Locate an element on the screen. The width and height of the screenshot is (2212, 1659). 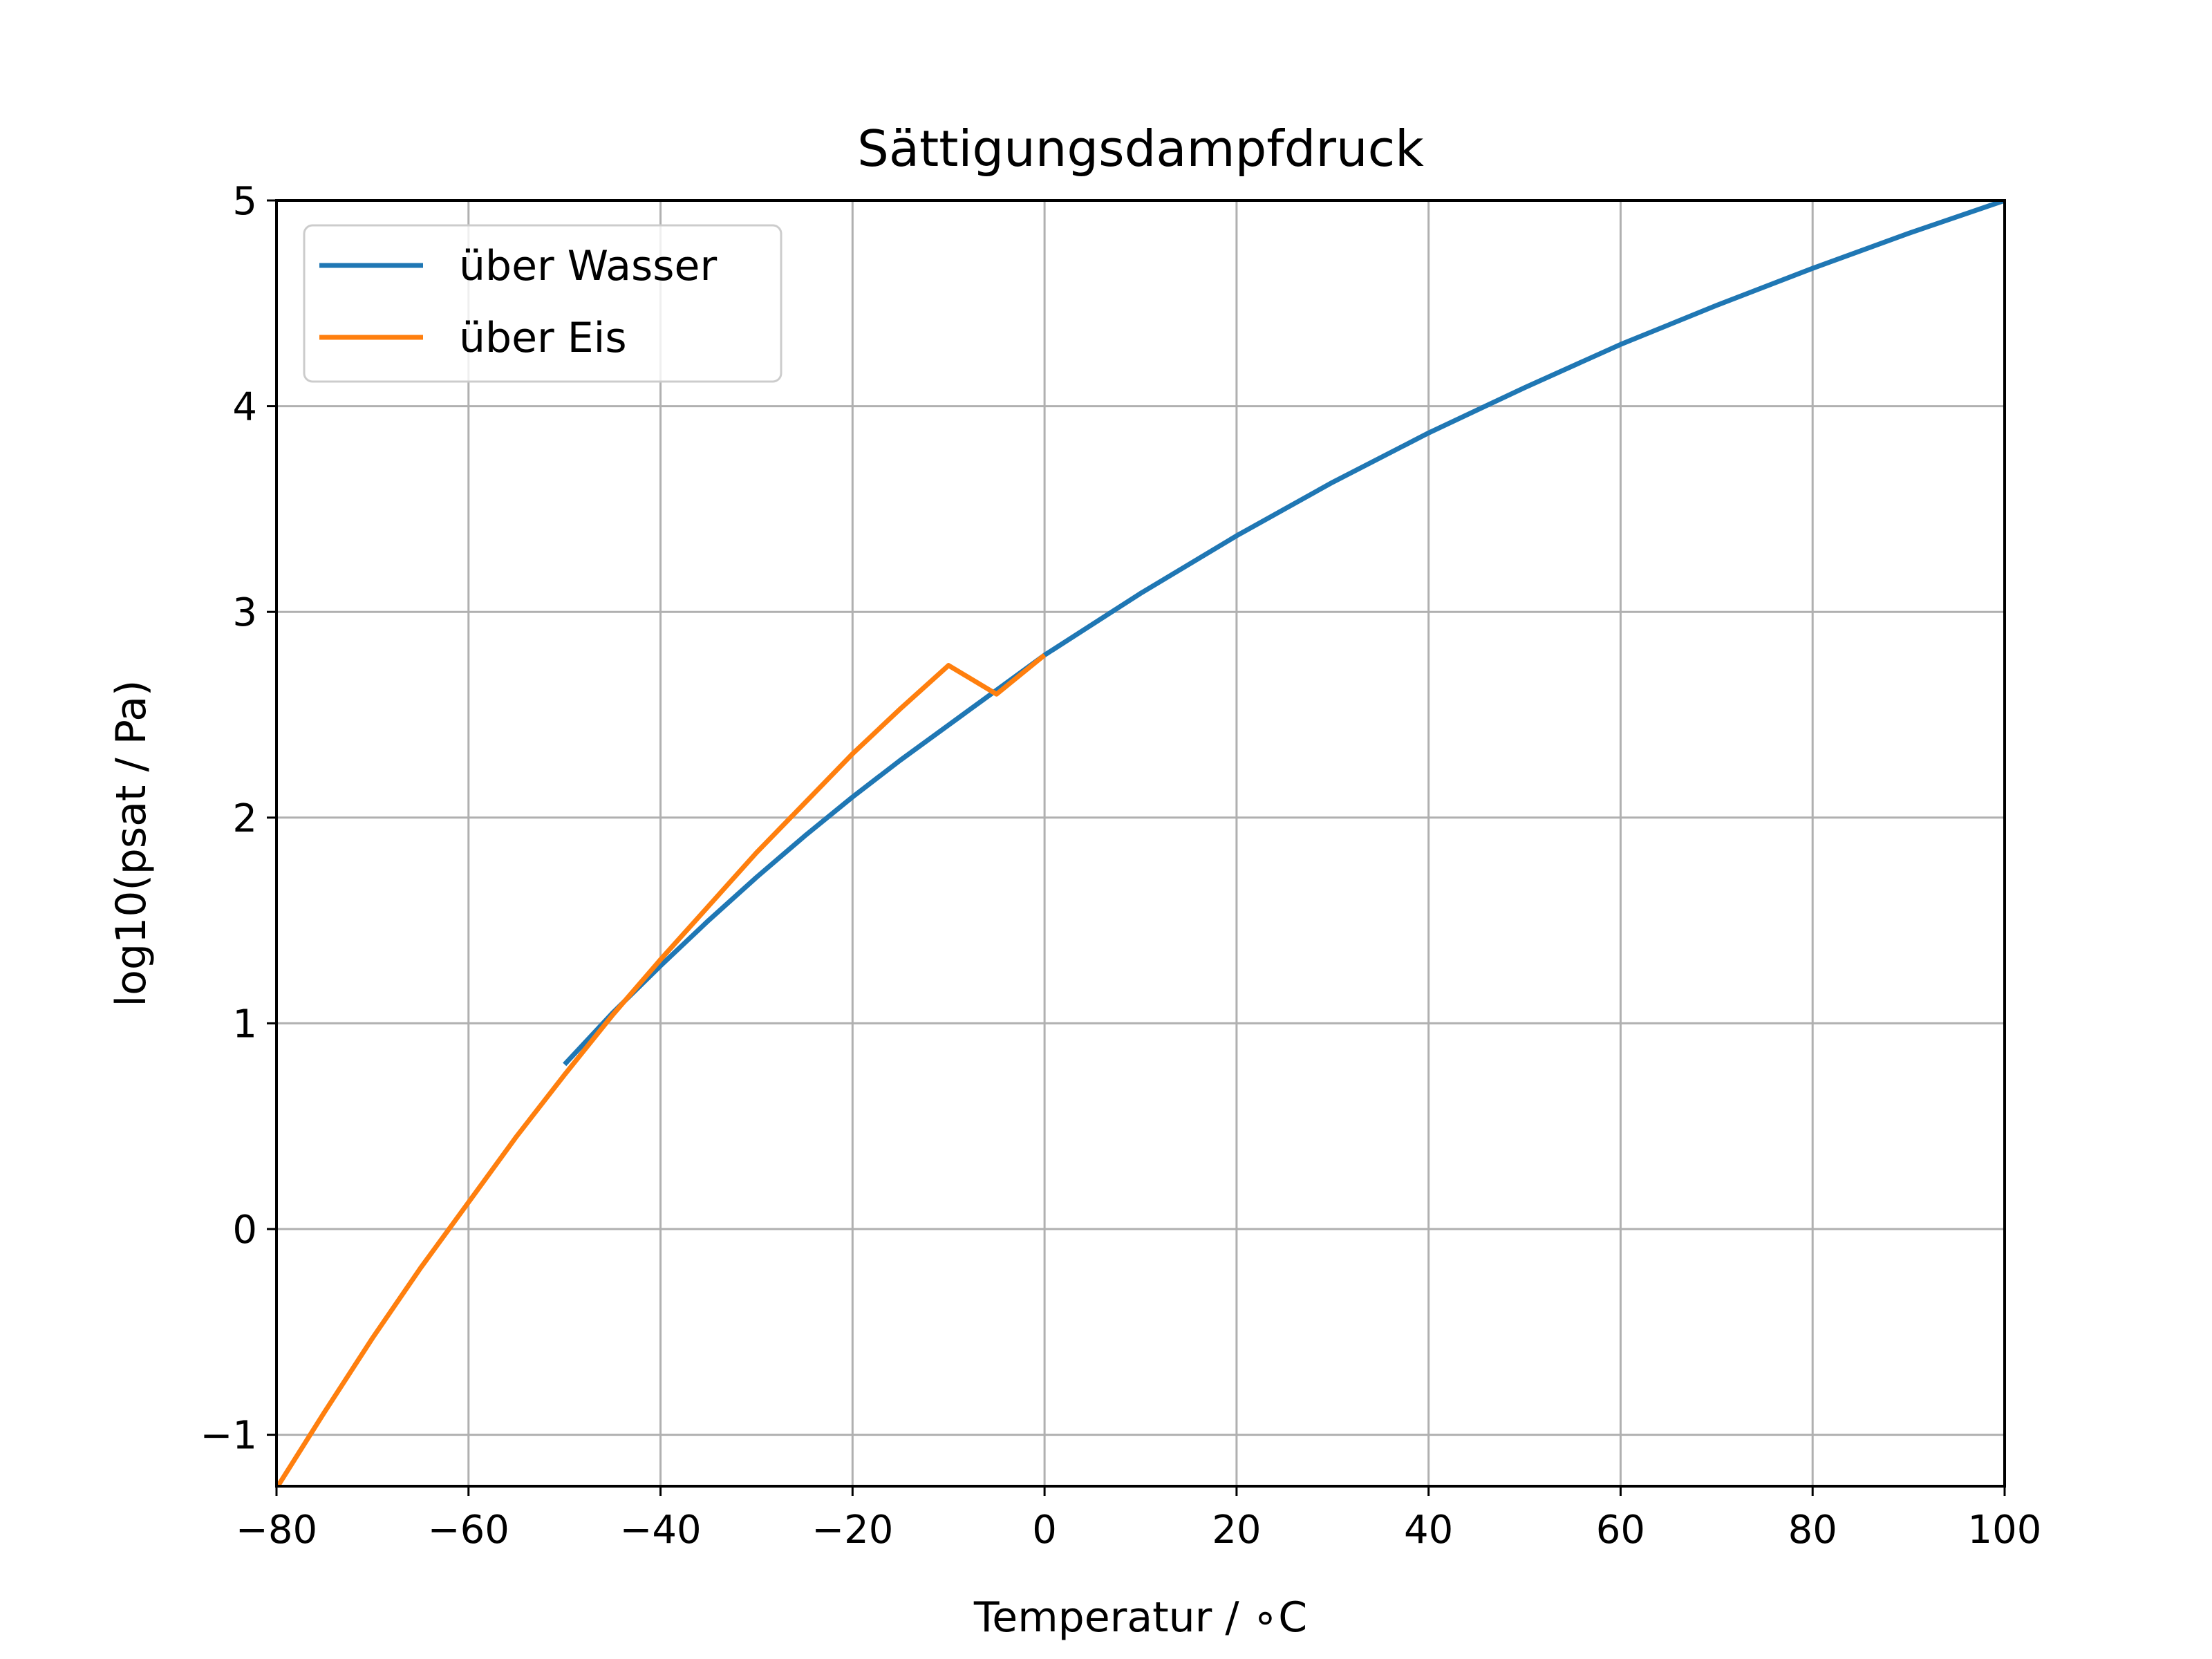
x-axis-label: Temperatur / ∘C is located at coordinates (1140, 1618).